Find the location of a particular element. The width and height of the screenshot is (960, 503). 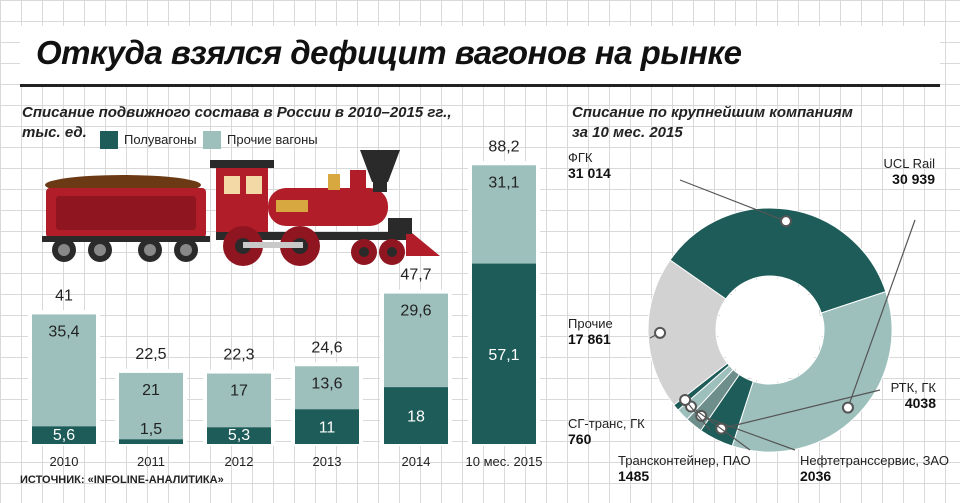

bar-other-2010 is located at coordinates (64, 370).